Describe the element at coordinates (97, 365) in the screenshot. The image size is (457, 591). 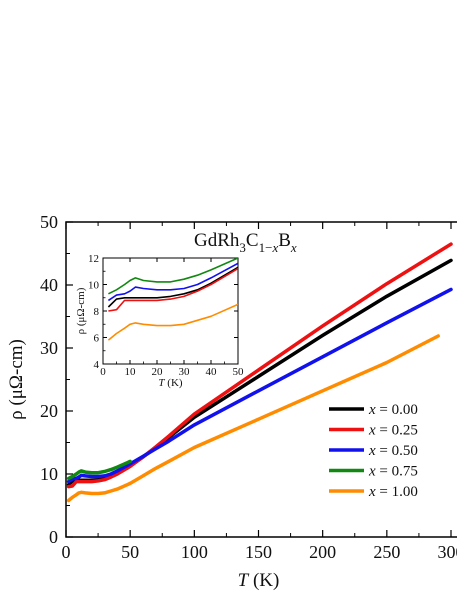
I see `inset-y-tick-label: 4` at that location.